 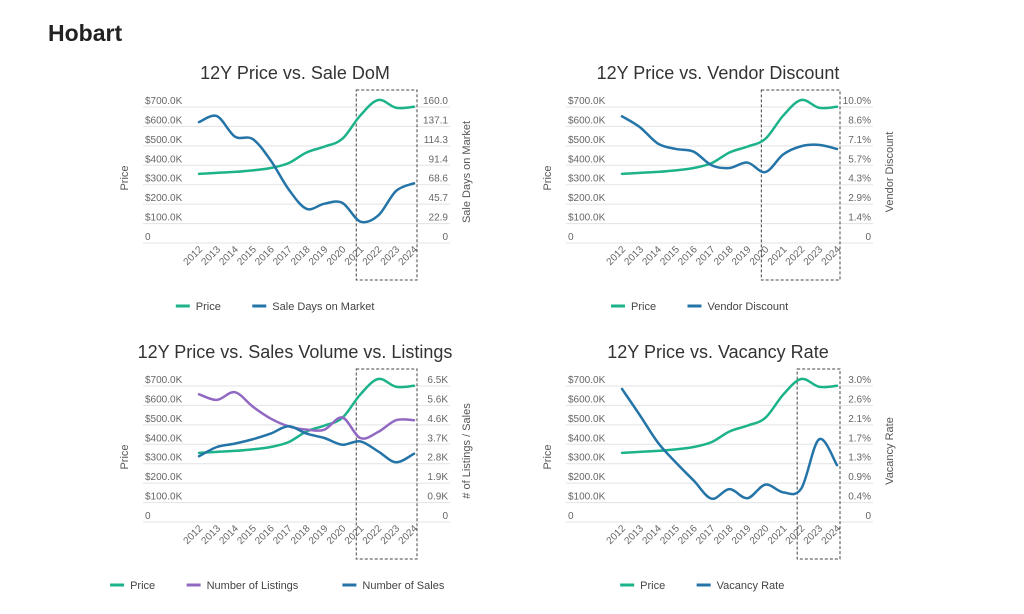 I want to click on legend-label: Vacancy Rate, so click(x=751, y=586).